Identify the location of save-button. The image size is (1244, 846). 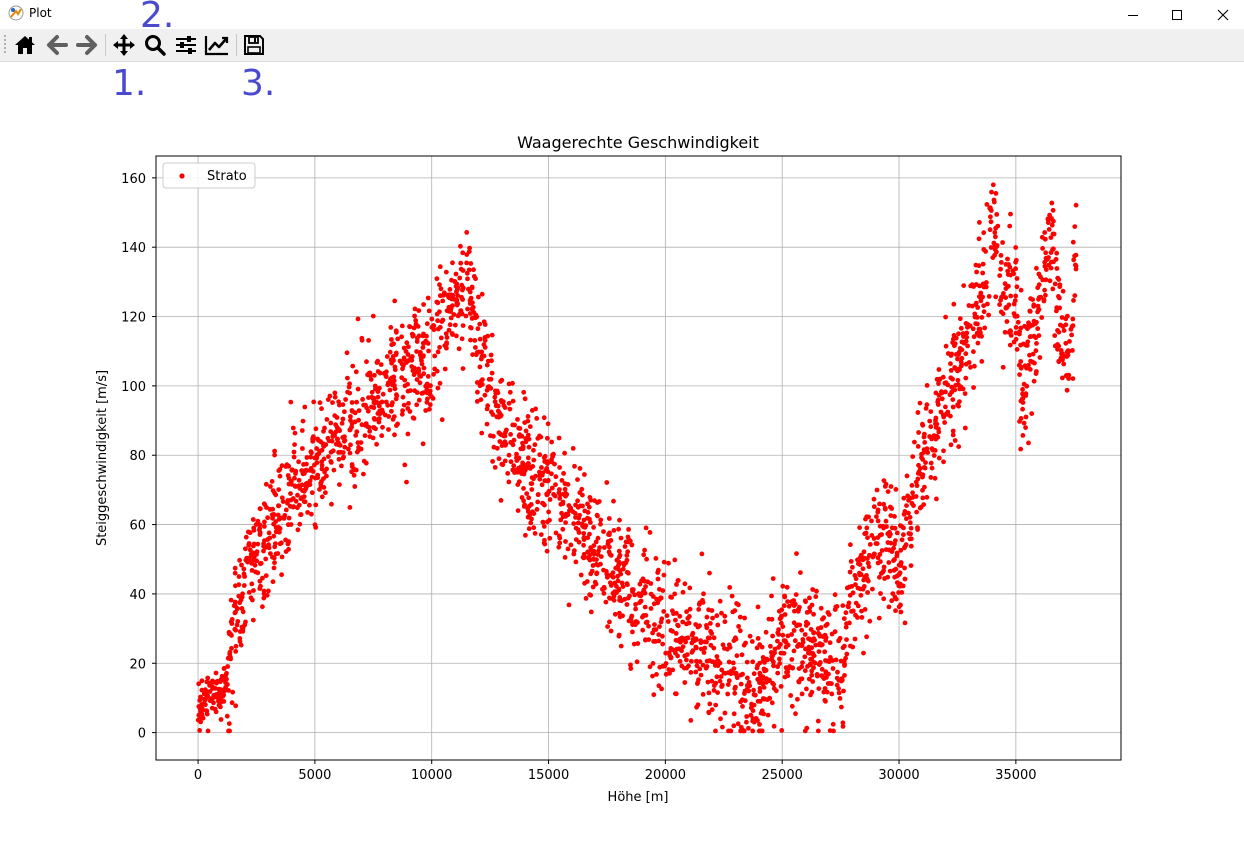
(254, 45).